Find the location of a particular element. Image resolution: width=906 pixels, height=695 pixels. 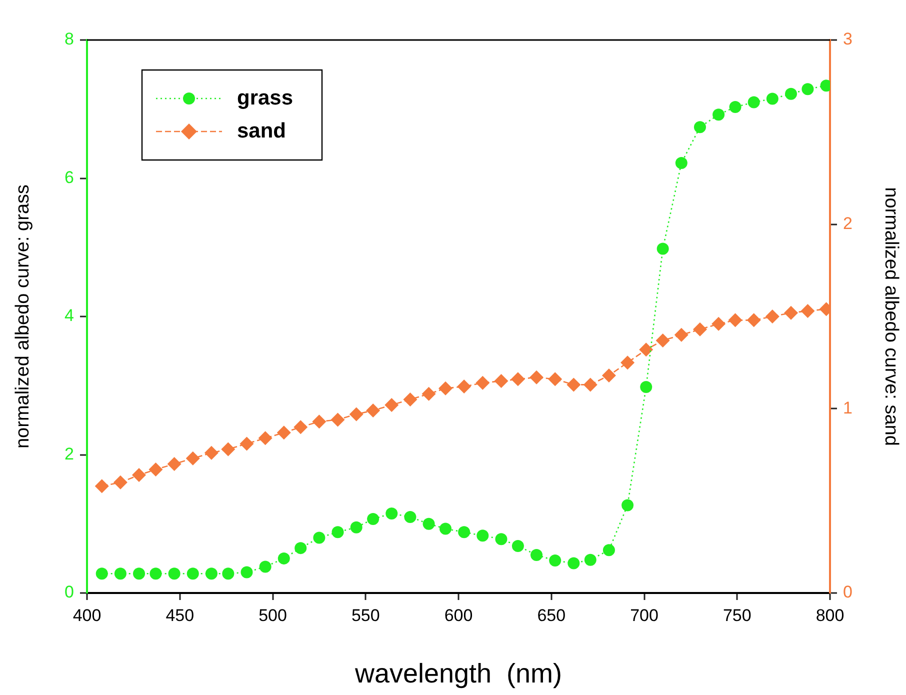

x-tick-label: 750 is located at coordinates (737, 615).